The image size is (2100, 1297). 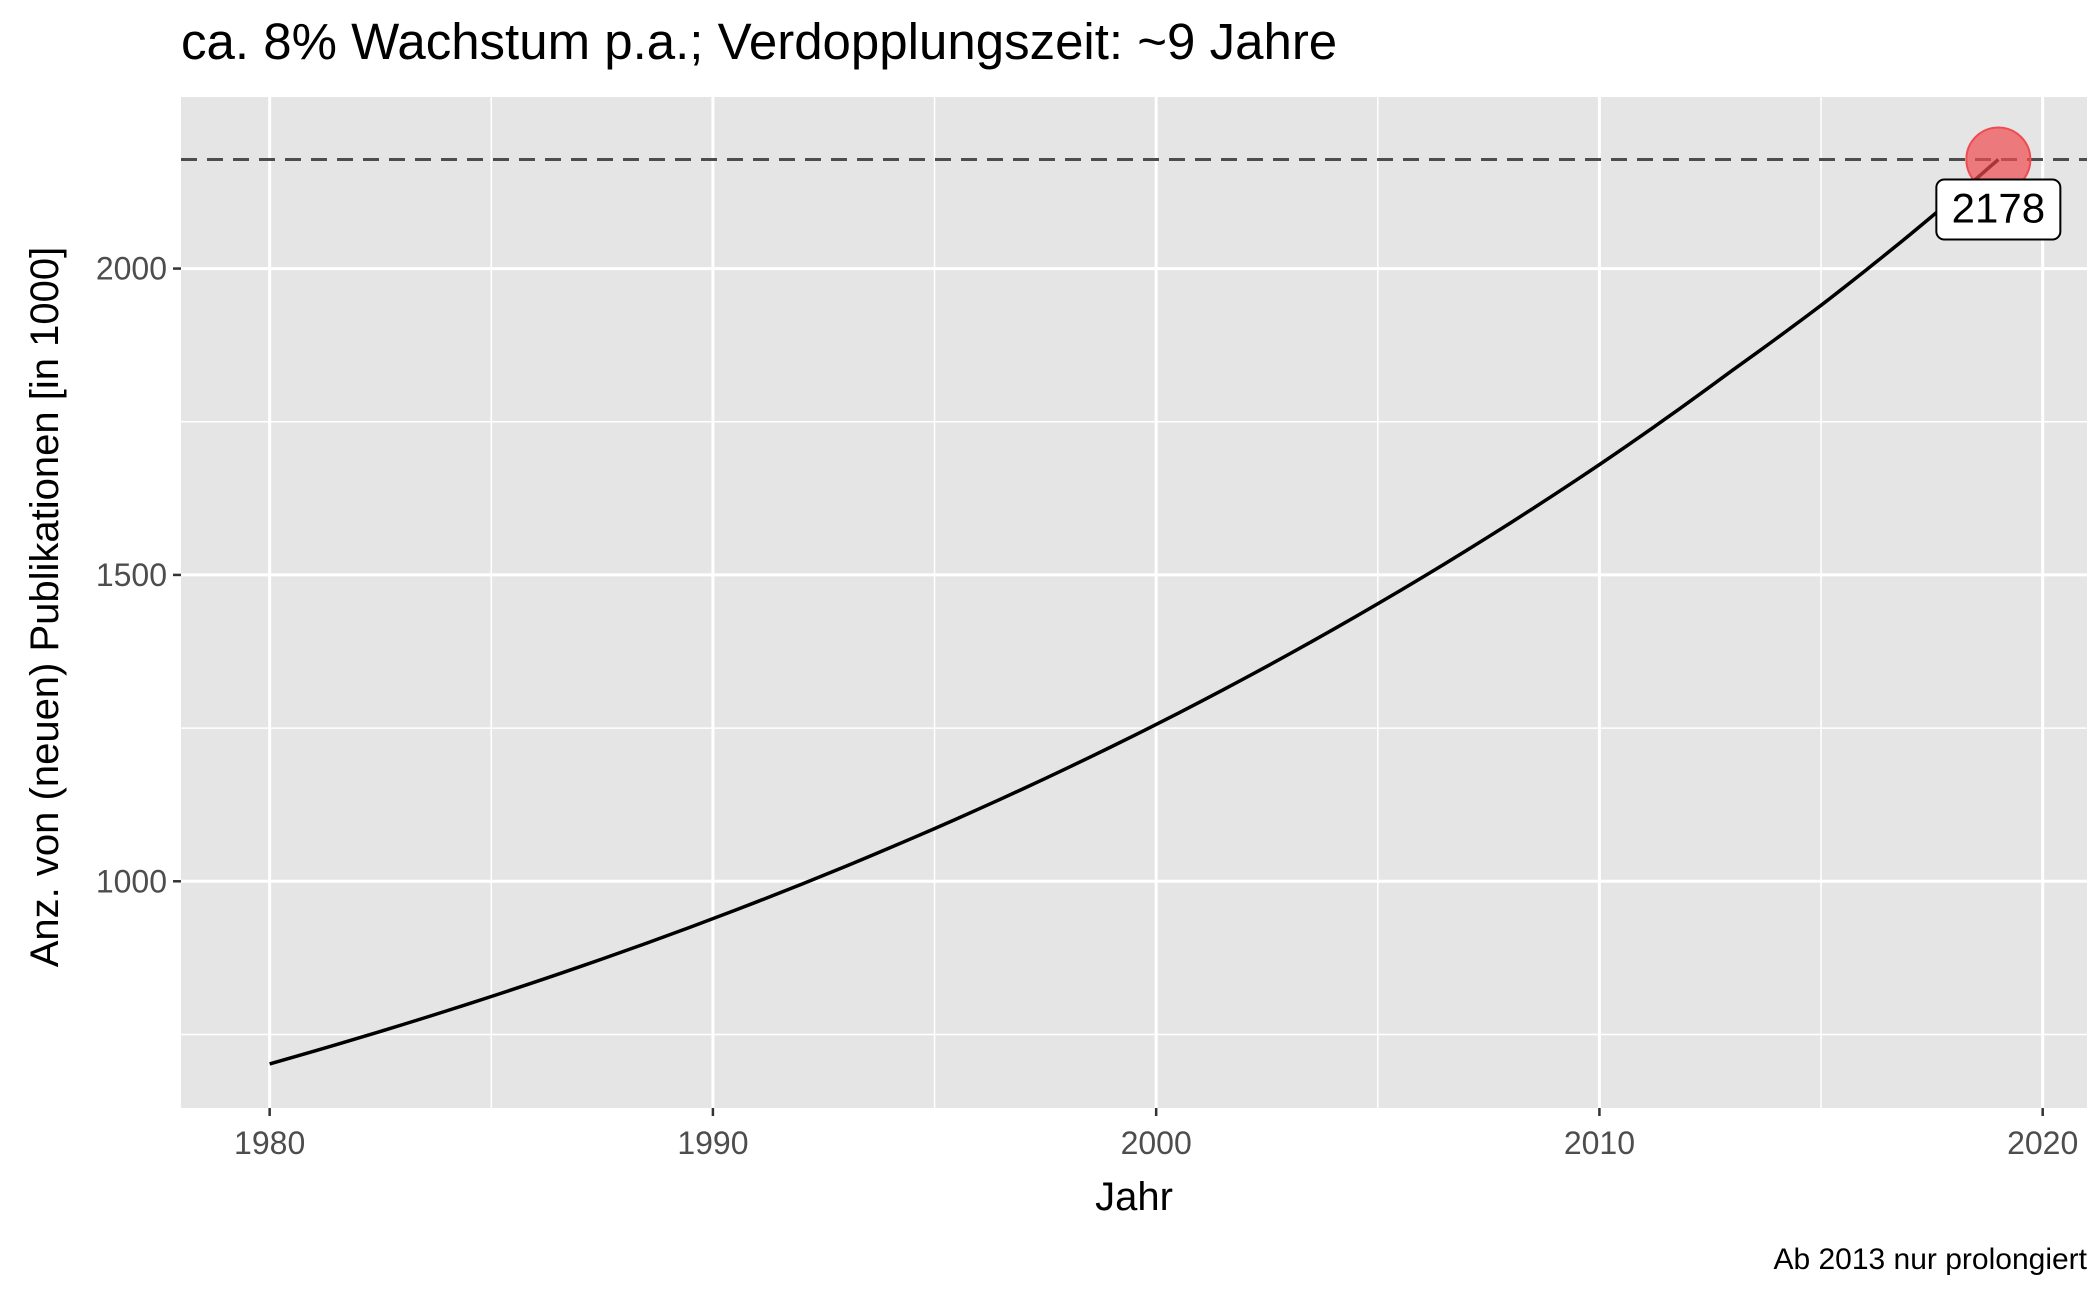 I want to click on x-tick-label-3: 2010, so click(x=1599, y=1143).